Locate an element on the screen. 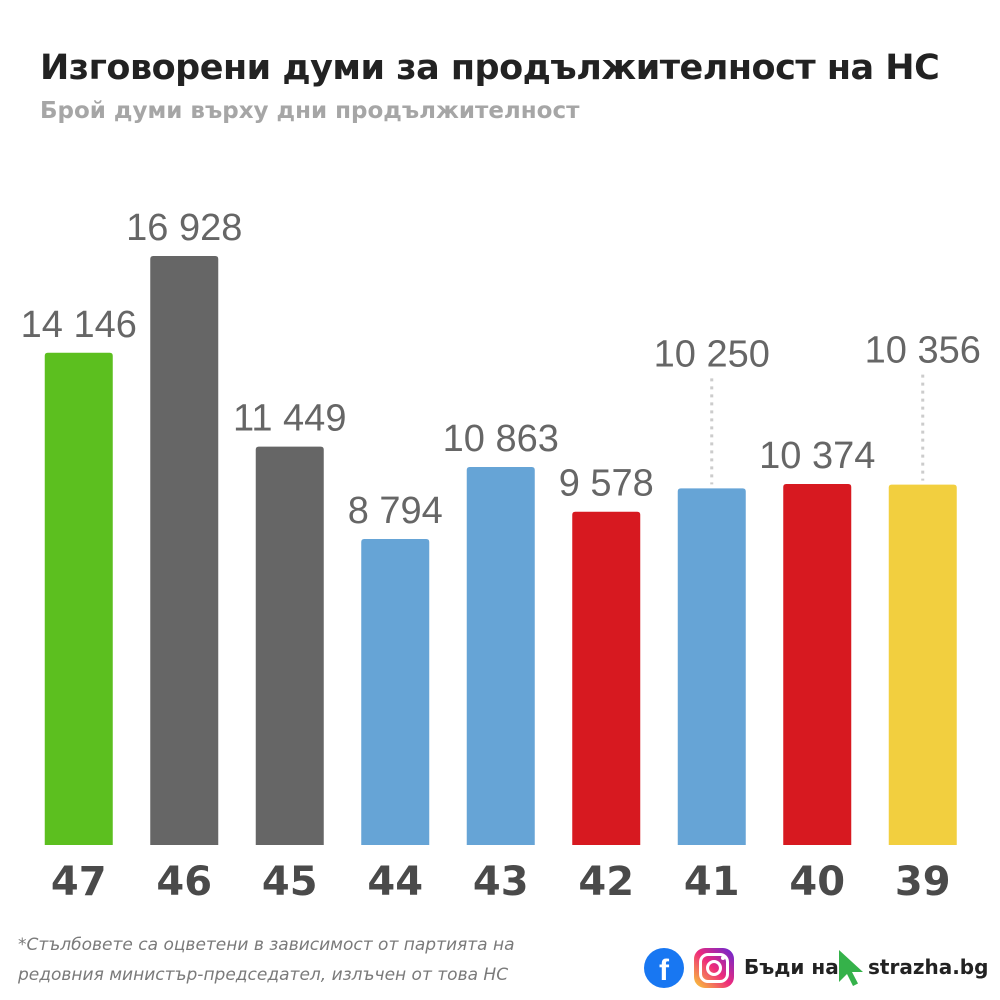 This screenshot has height=1000, width=1000. value-label-41: 10 250 is located at coordinates (712, 354).